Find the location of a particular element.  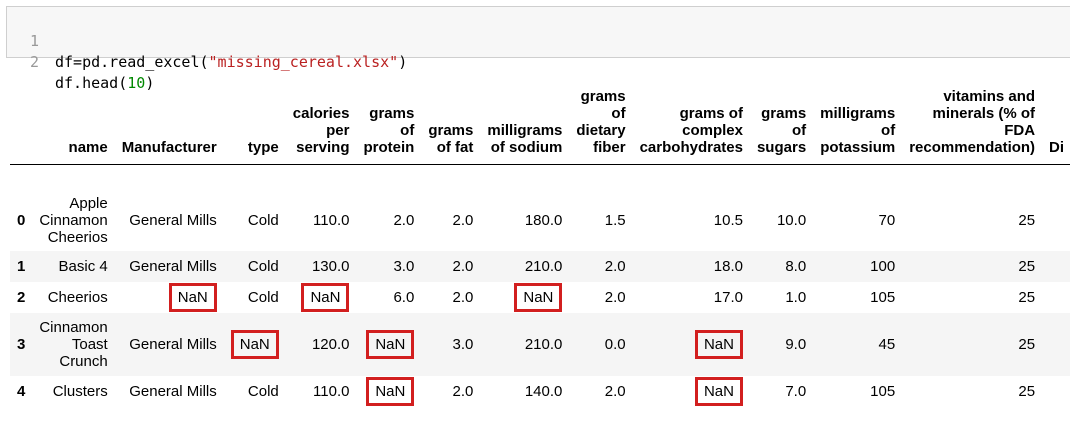

column-header: calories per serving is located at coordinates (321, 126).